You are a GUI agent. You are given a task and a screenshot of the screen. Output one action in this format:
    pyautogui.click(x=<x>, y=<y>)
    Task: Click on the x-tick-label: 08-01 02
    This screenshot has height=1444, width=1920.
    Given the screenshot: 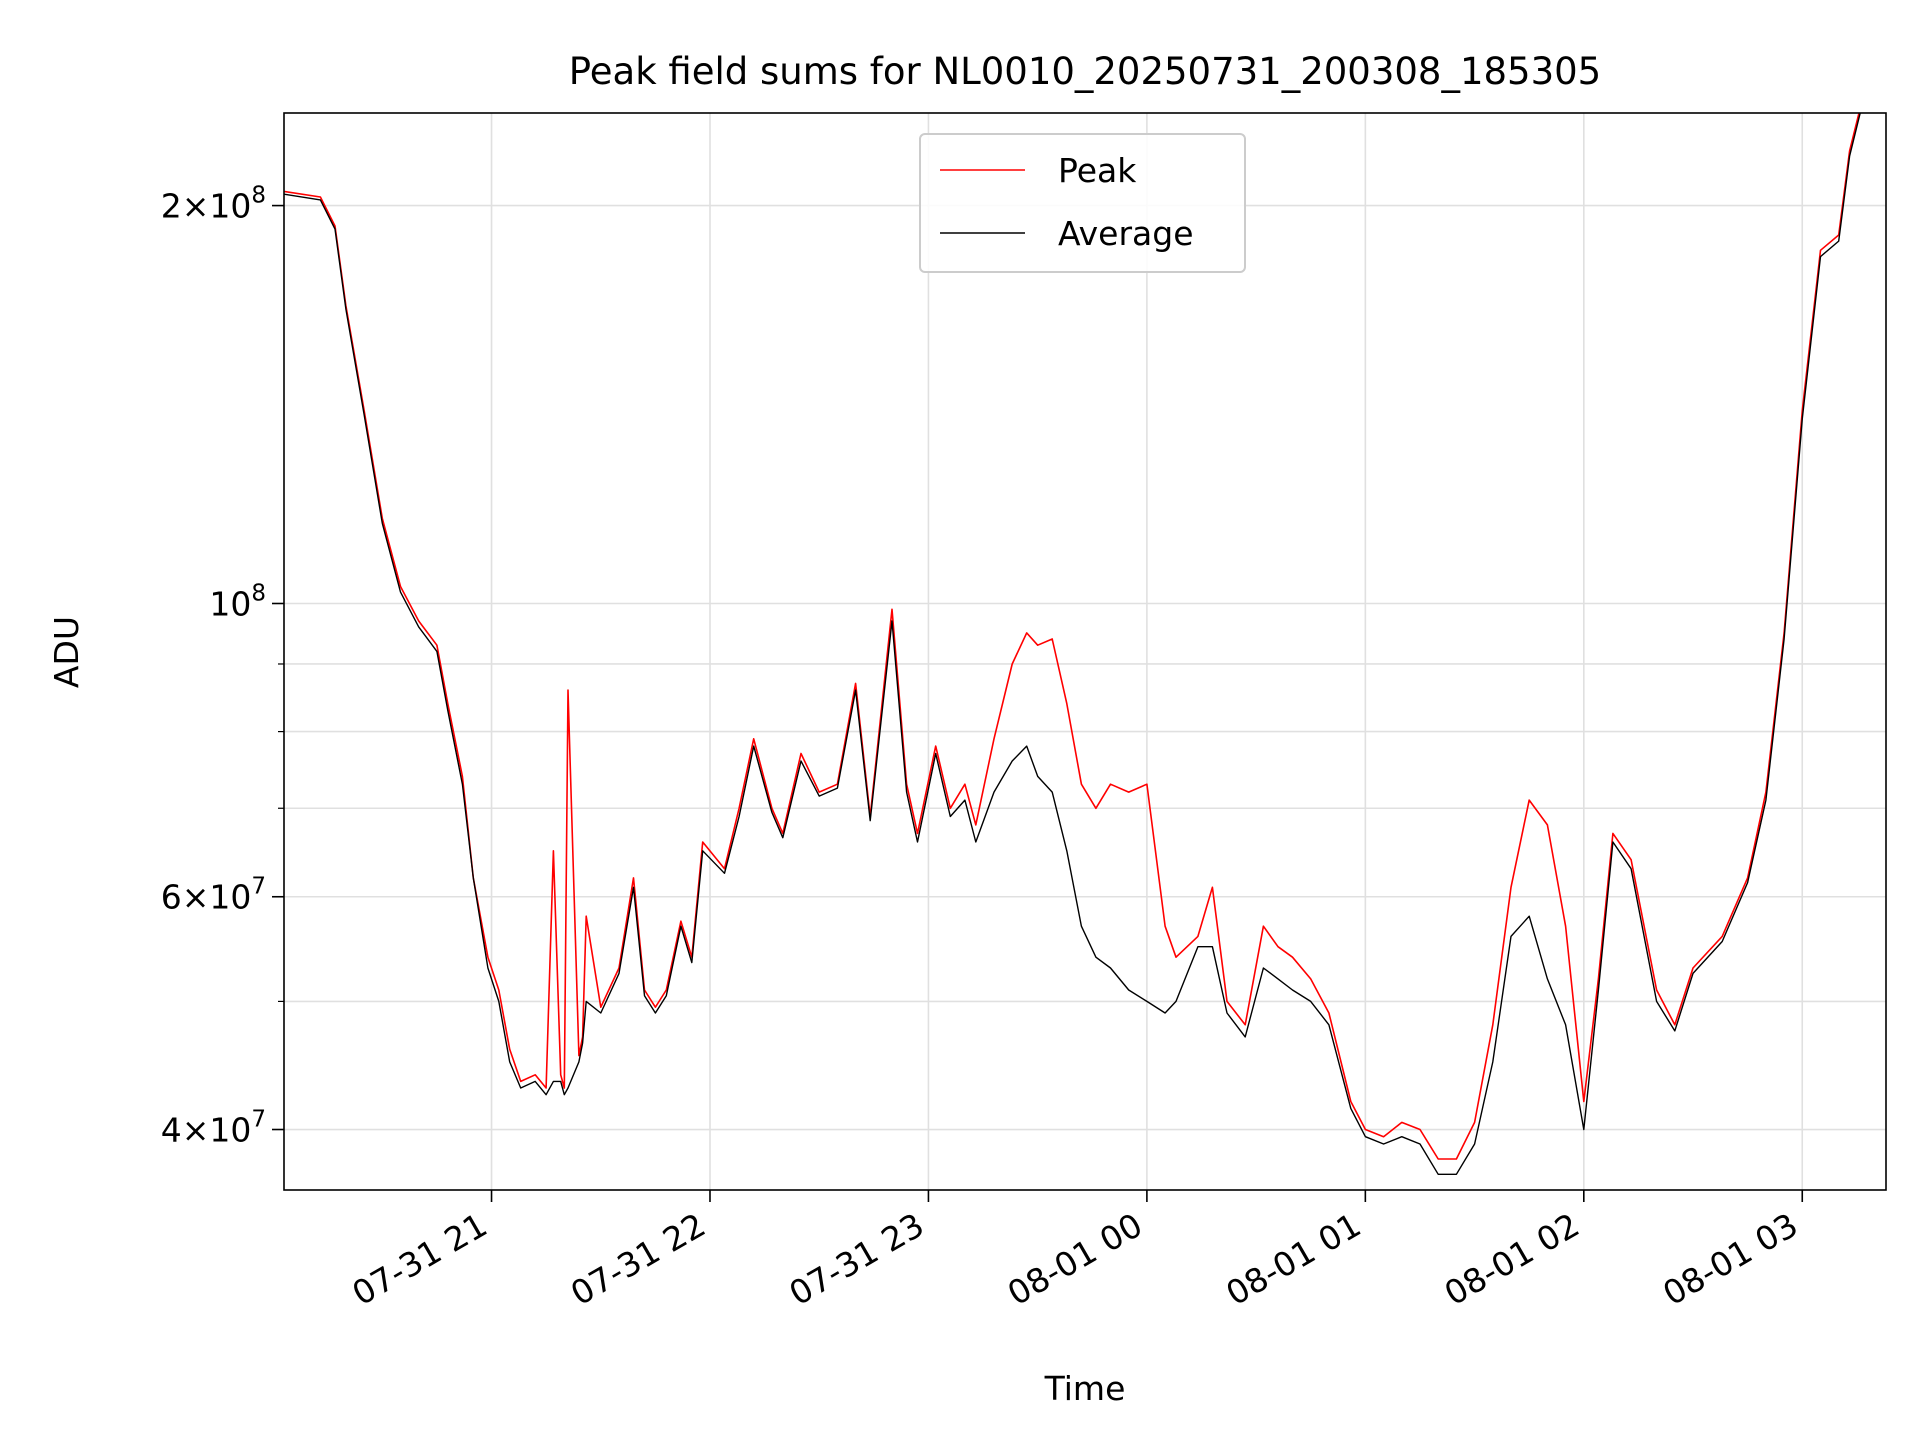 What is the action you would take?
    pyautogui.click(x=1512, y=1259)
    